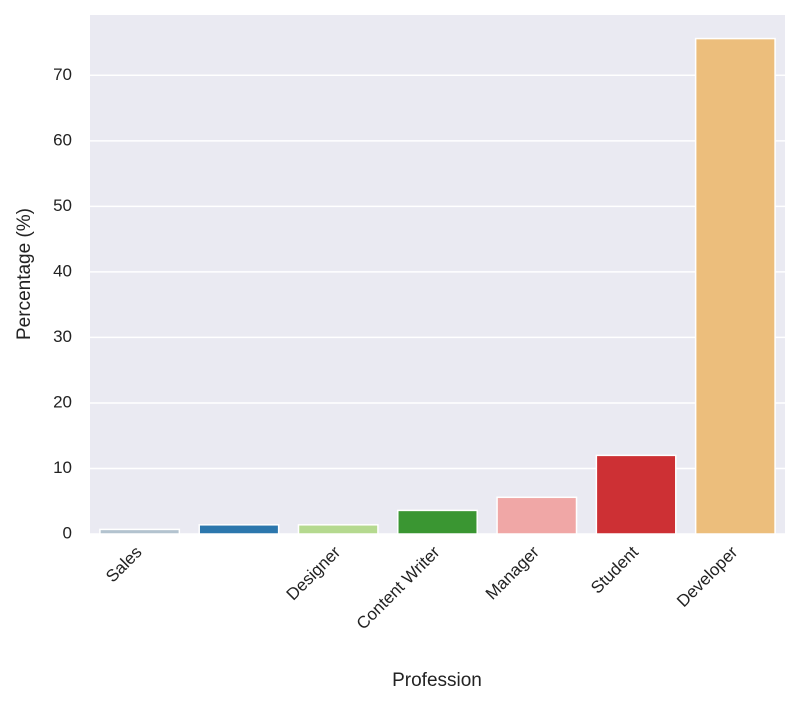  What do you see at coordinates (62, 467) in the screenshot?
I see `y-tick-label: 10` at bounding box center [62, 467].